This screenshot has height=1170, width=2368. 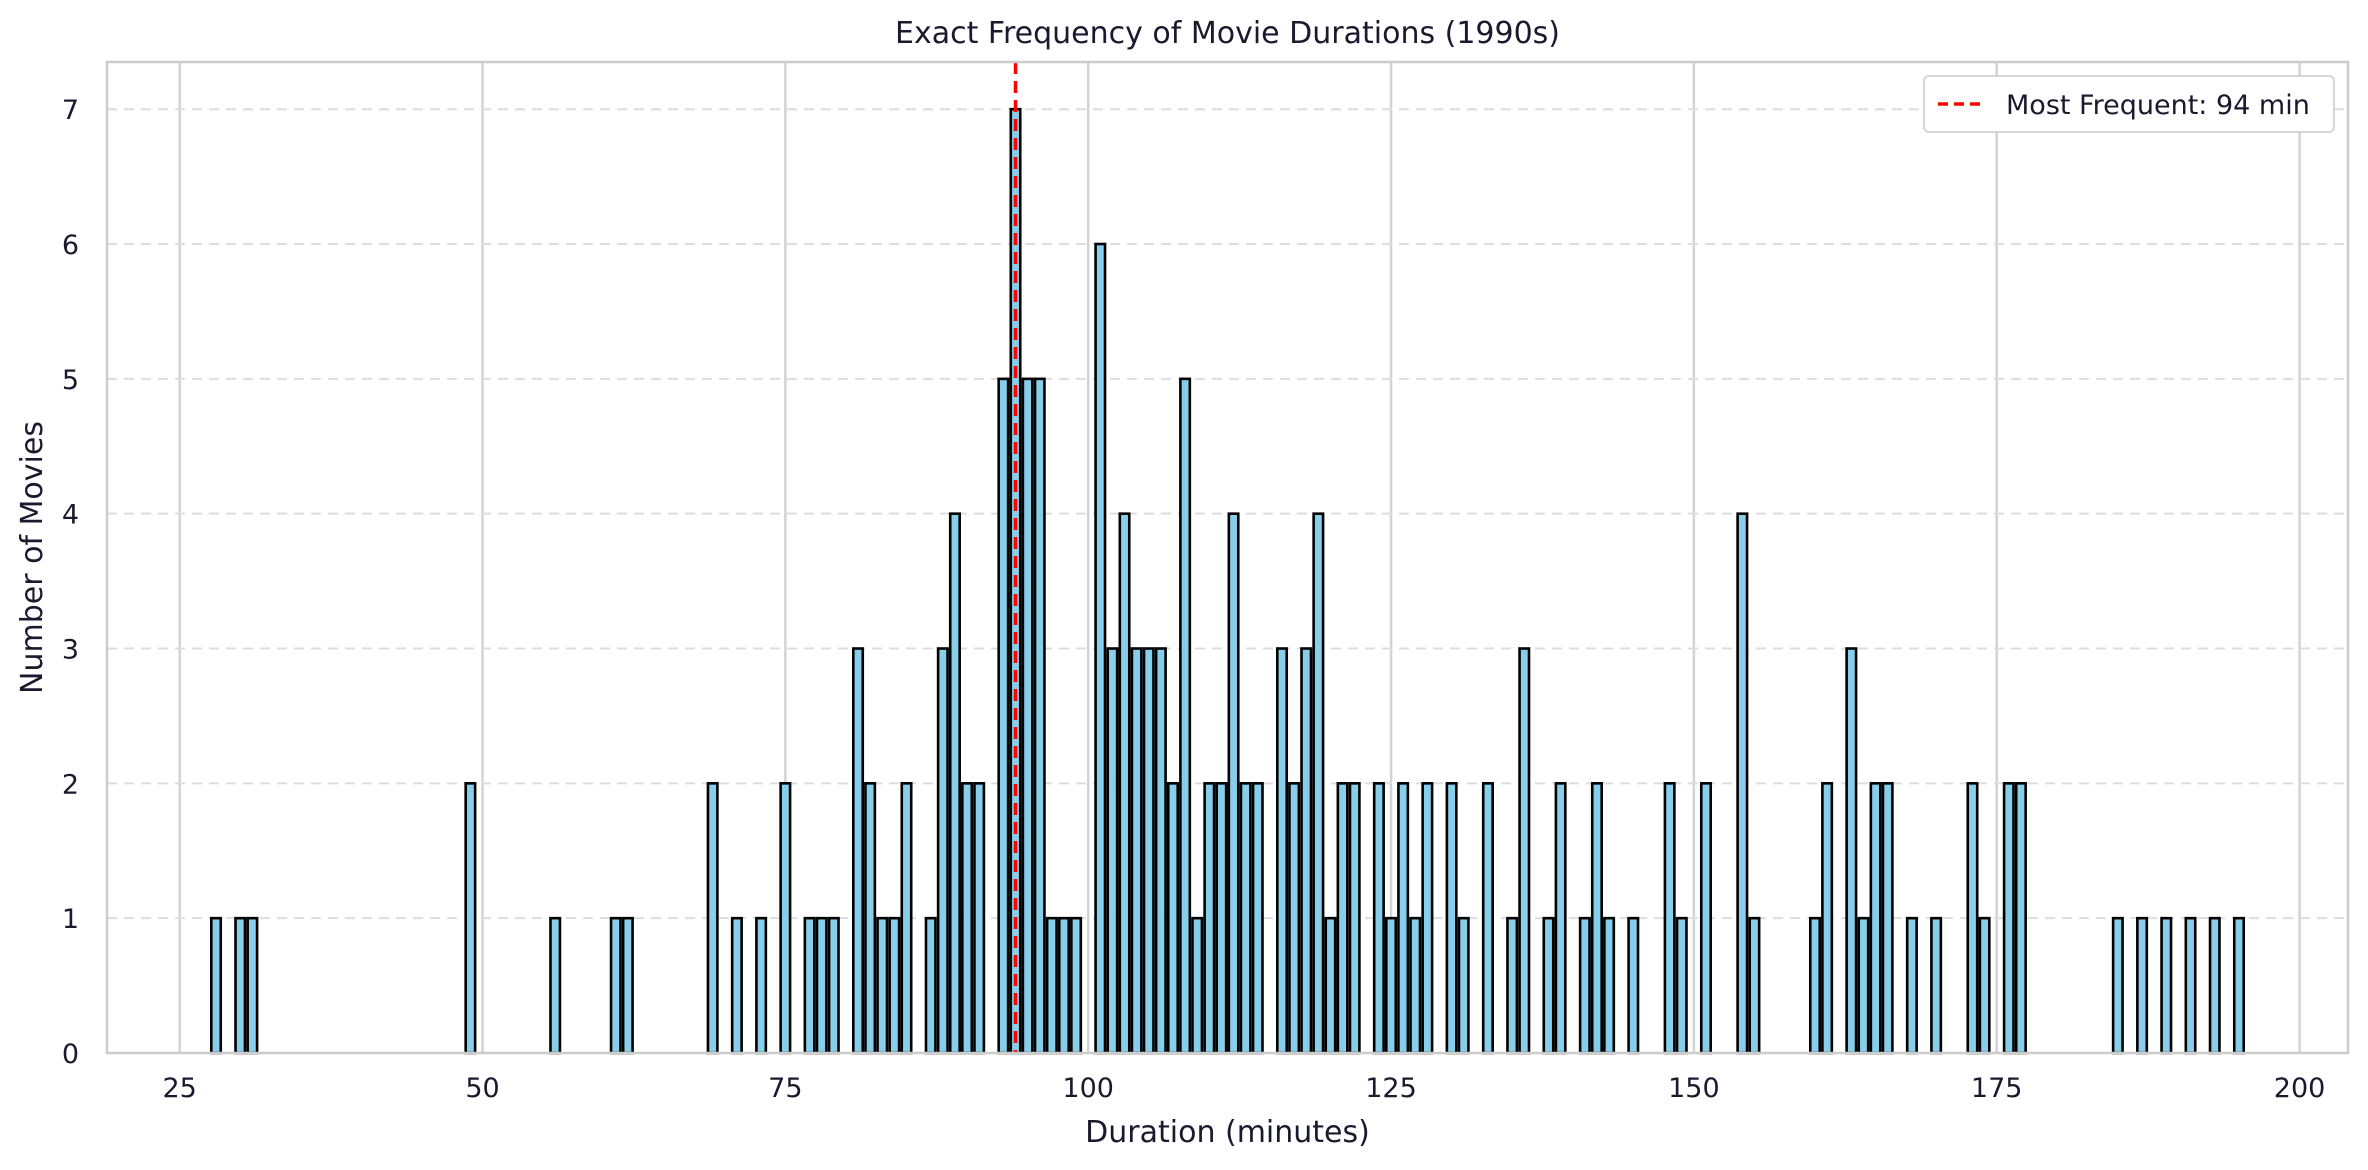 What do you see at coordinates (2300, 1088) in the screenshot?
I see `x-tick-label: 200` at bounding box center [2300, 1088].